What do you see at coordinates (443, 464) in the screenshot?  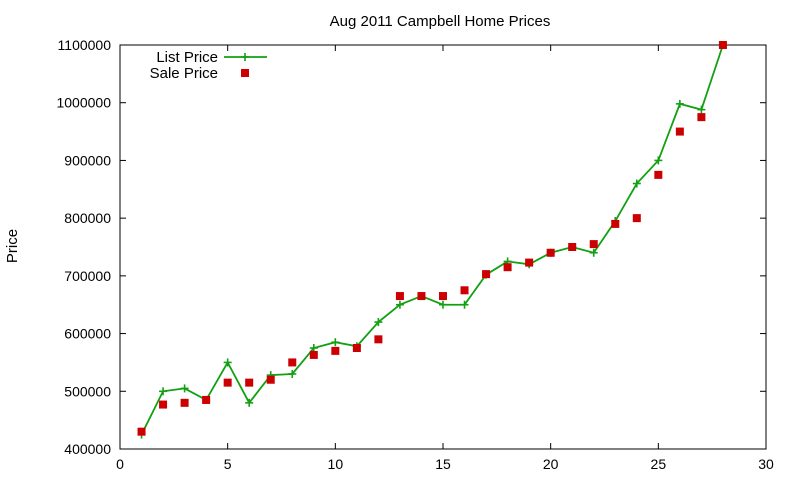 I see `x-tick-label: 15` at bounding box center [443, 464].